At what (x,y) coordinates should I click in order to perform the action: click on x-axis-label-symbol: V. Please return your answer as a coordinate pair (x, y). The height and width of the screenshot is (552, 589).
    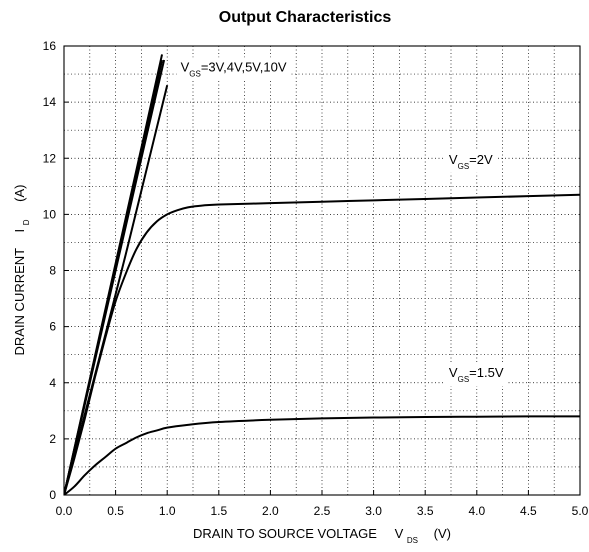
    Looking at the image, I should click on (399, 533).